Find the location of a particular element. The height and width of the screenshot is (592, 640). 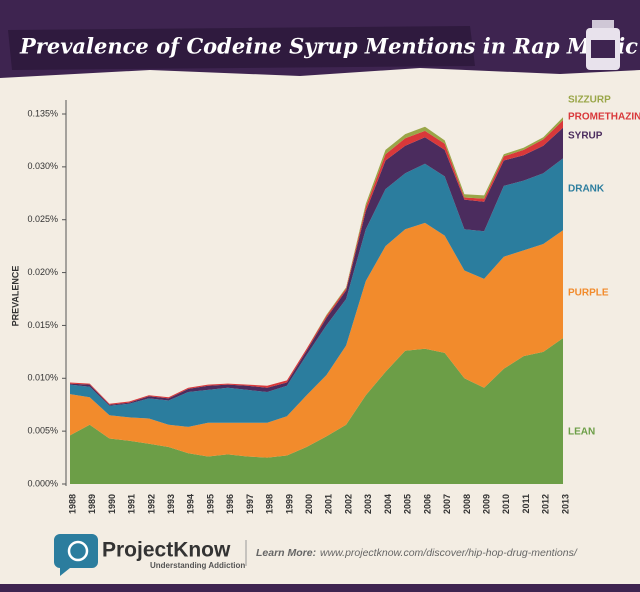

x-tick-label: 1999 is located at coordinates (289, 504).